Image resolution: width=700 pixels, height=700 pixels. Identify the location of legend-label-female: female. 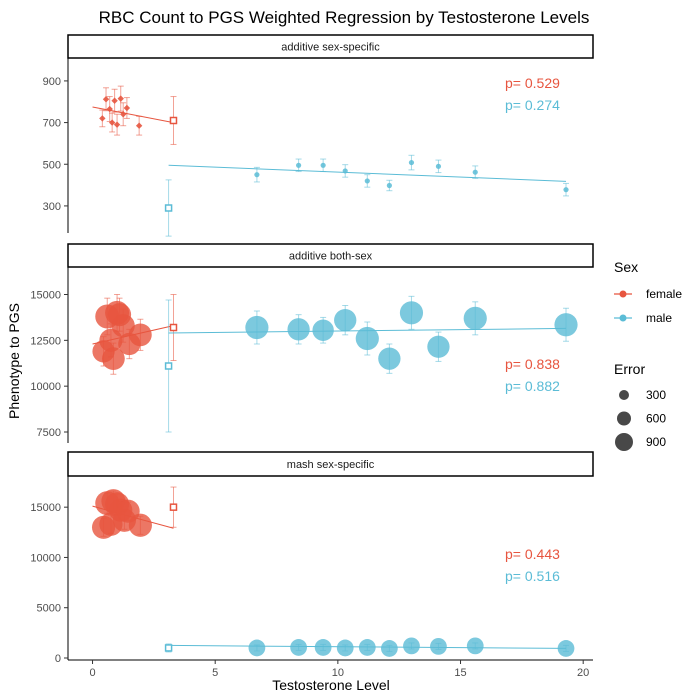
(664, 294).